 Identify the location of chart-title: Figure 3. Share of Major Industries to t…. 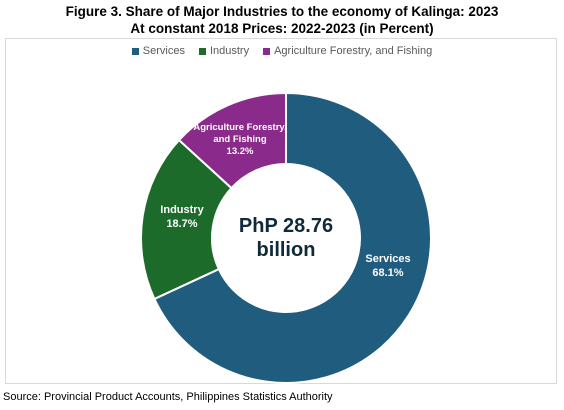
(282, 20).